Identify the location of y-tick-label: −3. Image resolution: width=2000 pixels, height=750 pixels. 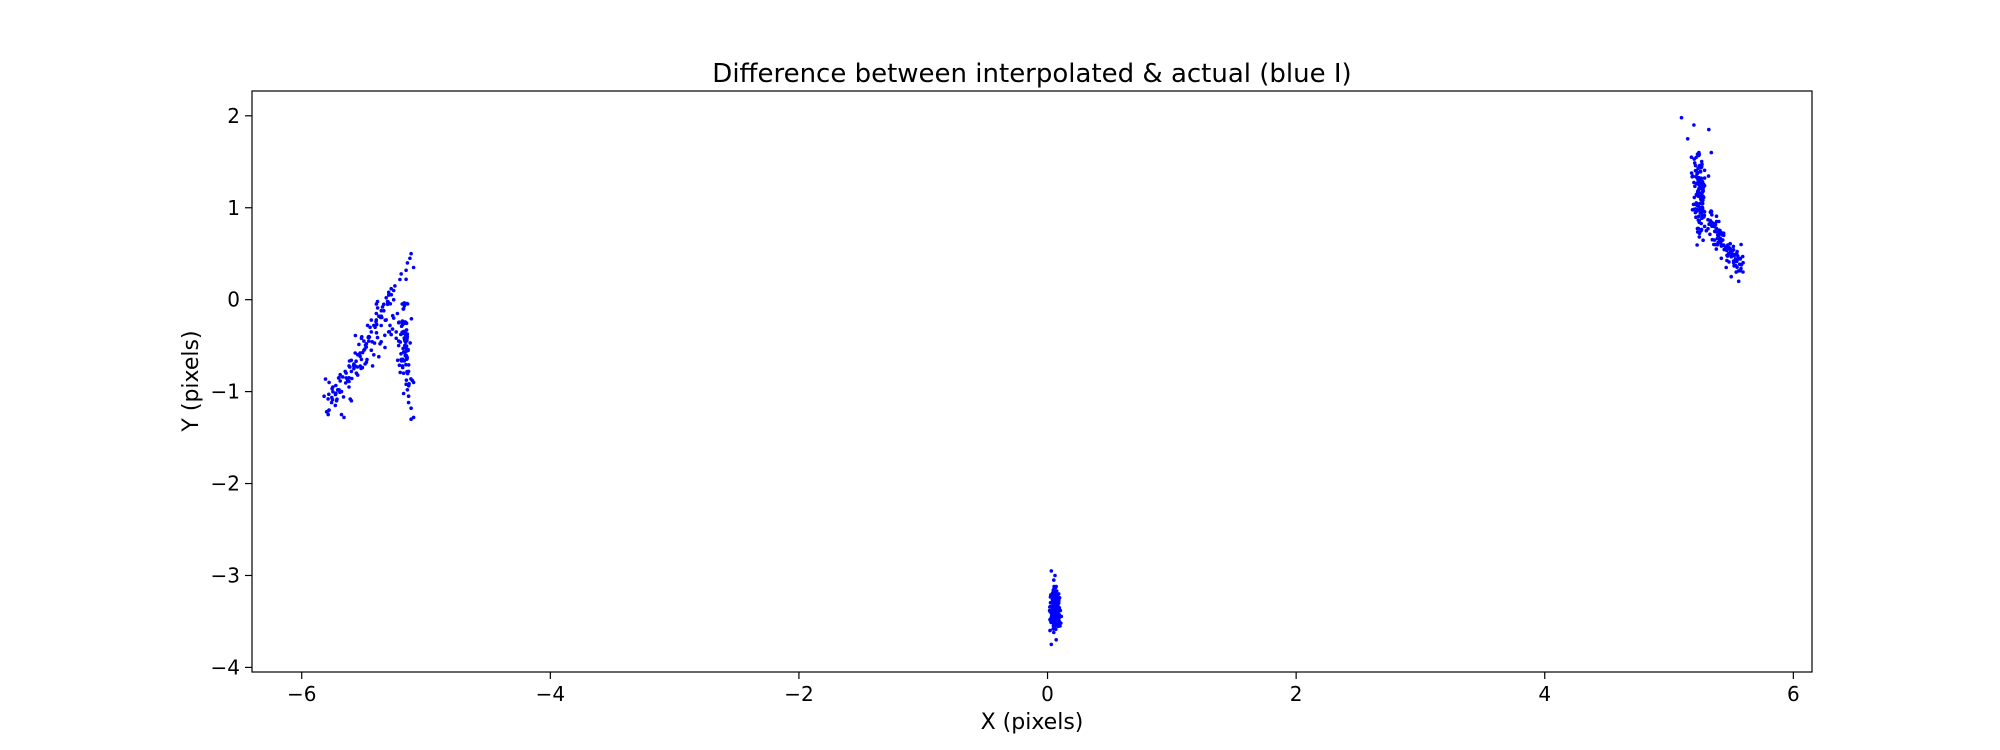
(225, 575).